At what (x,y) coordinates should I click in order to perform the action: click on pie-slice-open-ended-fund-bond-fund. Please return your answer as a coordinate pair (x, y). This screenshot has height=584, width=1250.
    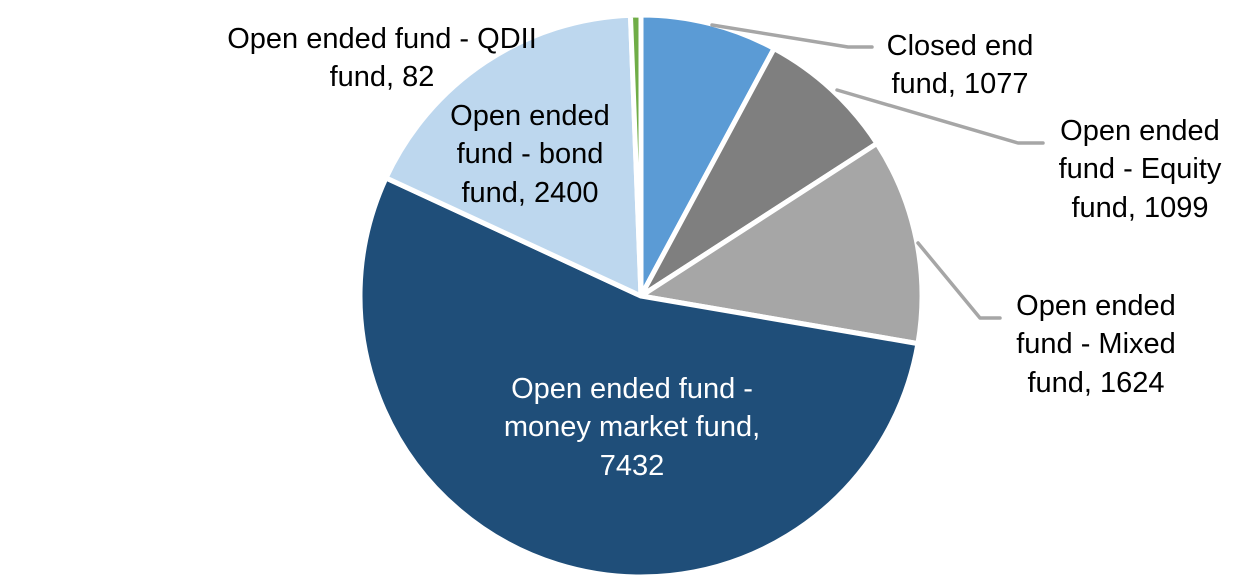
    Looking at the image, I should click on (513, 155).